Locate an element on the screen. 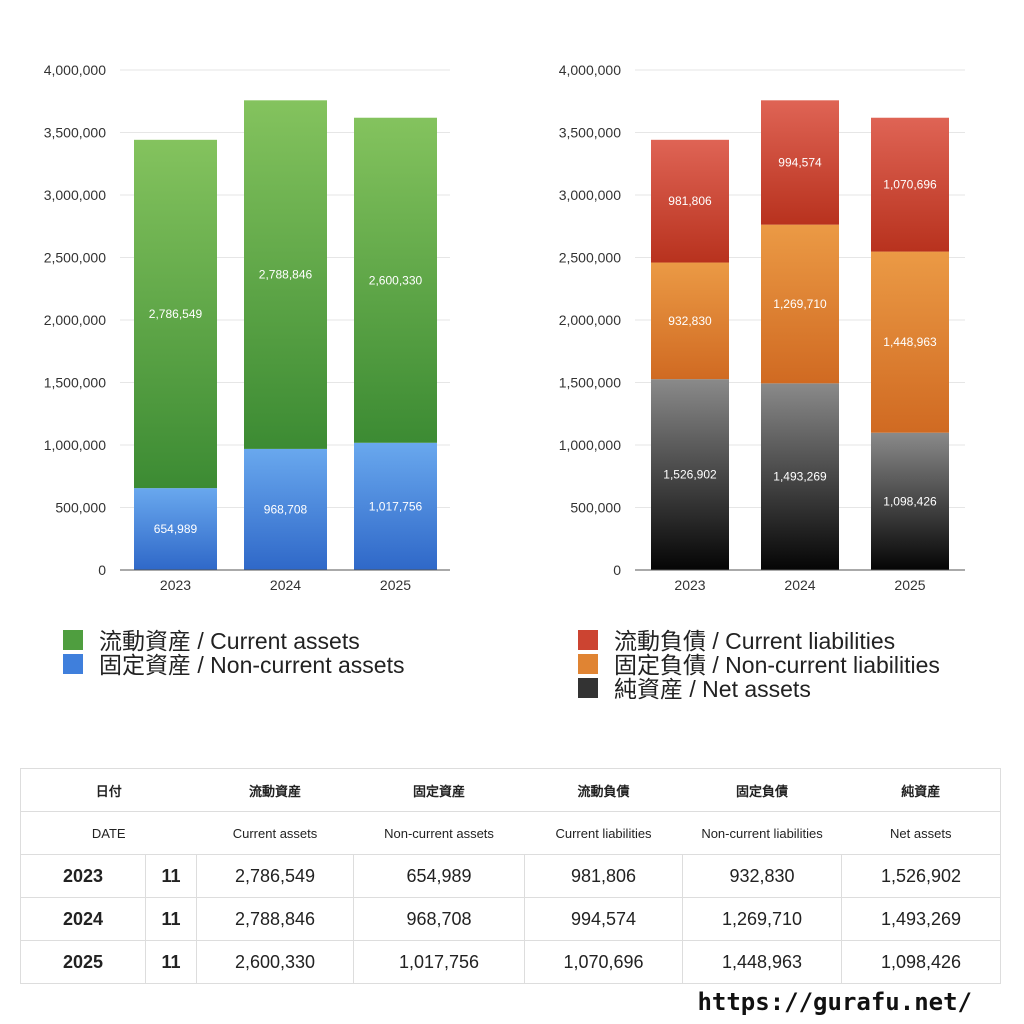 The width and height of the screenshot is (1024, 1024). site-url-link: https://gurafu.net/ is located at coordinates (834, 1002).